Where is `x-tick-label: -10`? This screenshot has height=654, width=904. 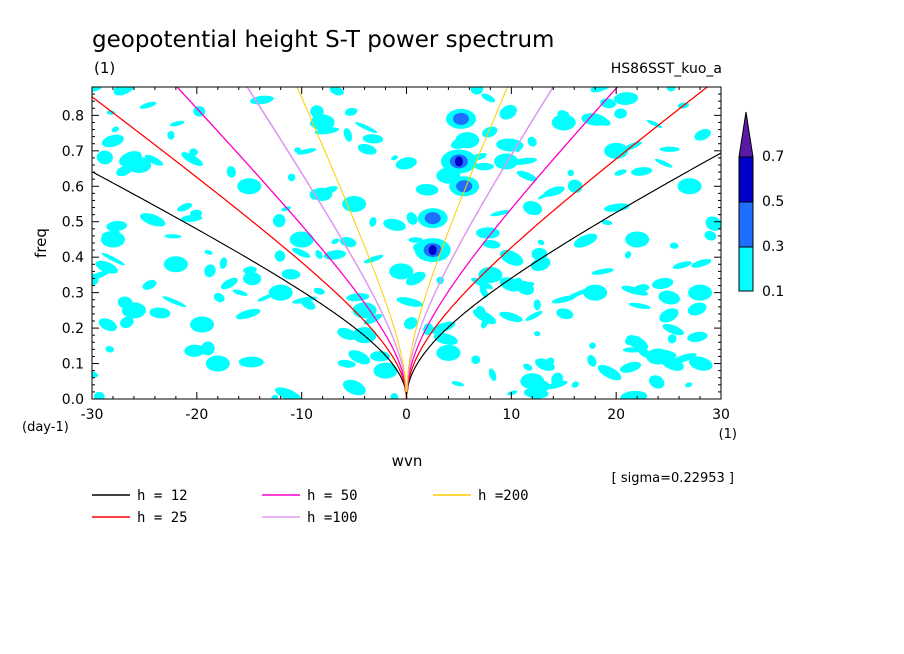 x-tick-label: -10 is located at coordinates (301, 415).